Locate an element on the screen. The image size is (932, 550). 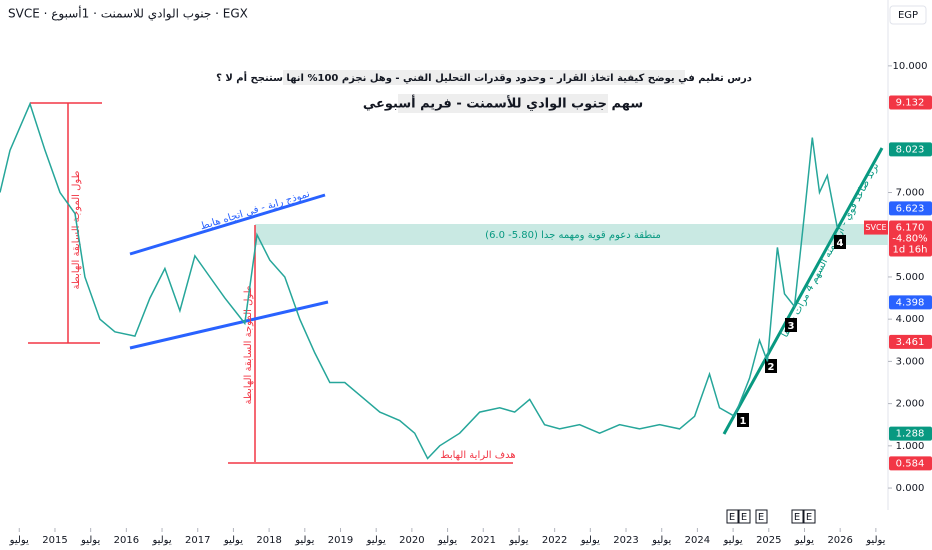
price-label: 6.623 is located at coordinates (910, 208).